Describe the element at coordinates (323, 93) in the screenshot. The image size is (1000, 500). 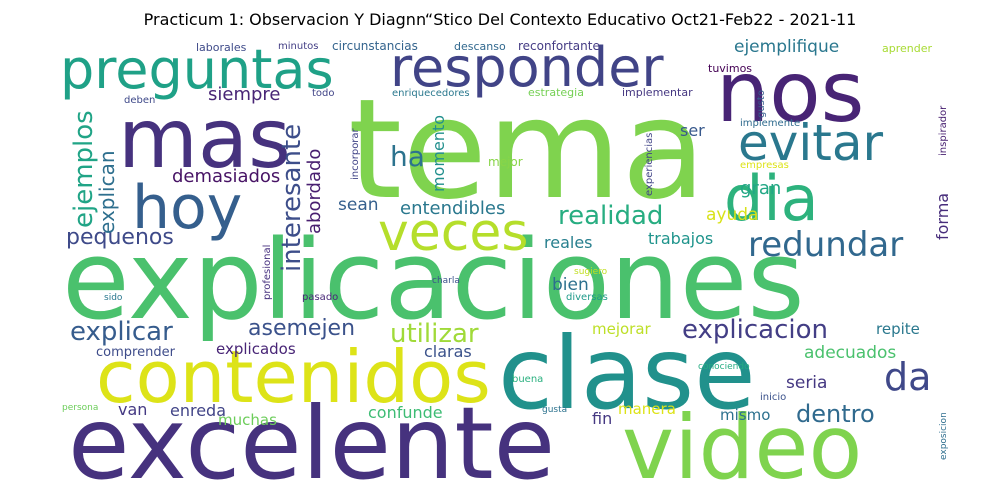
I see `word-todo: todo` at that location.